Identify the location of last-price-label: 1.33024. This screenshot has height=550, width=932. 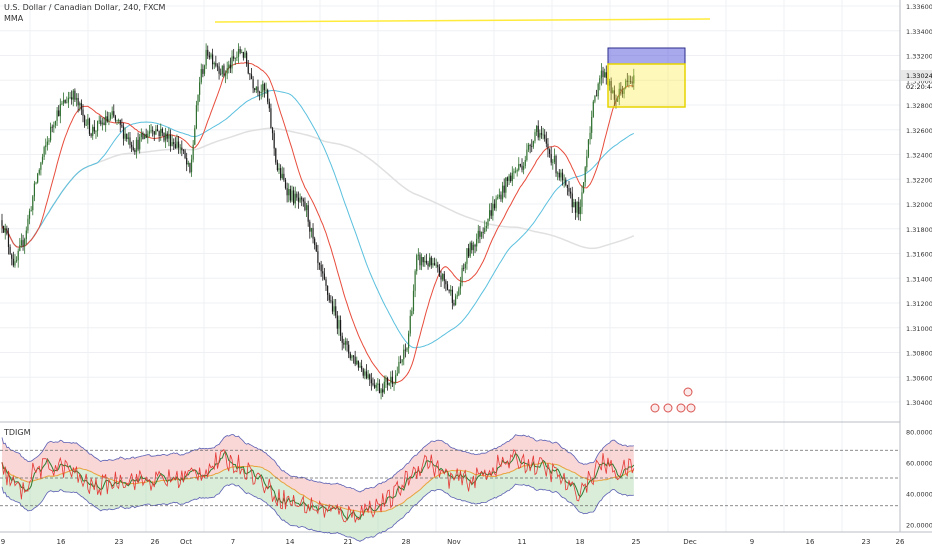
(919, 76).